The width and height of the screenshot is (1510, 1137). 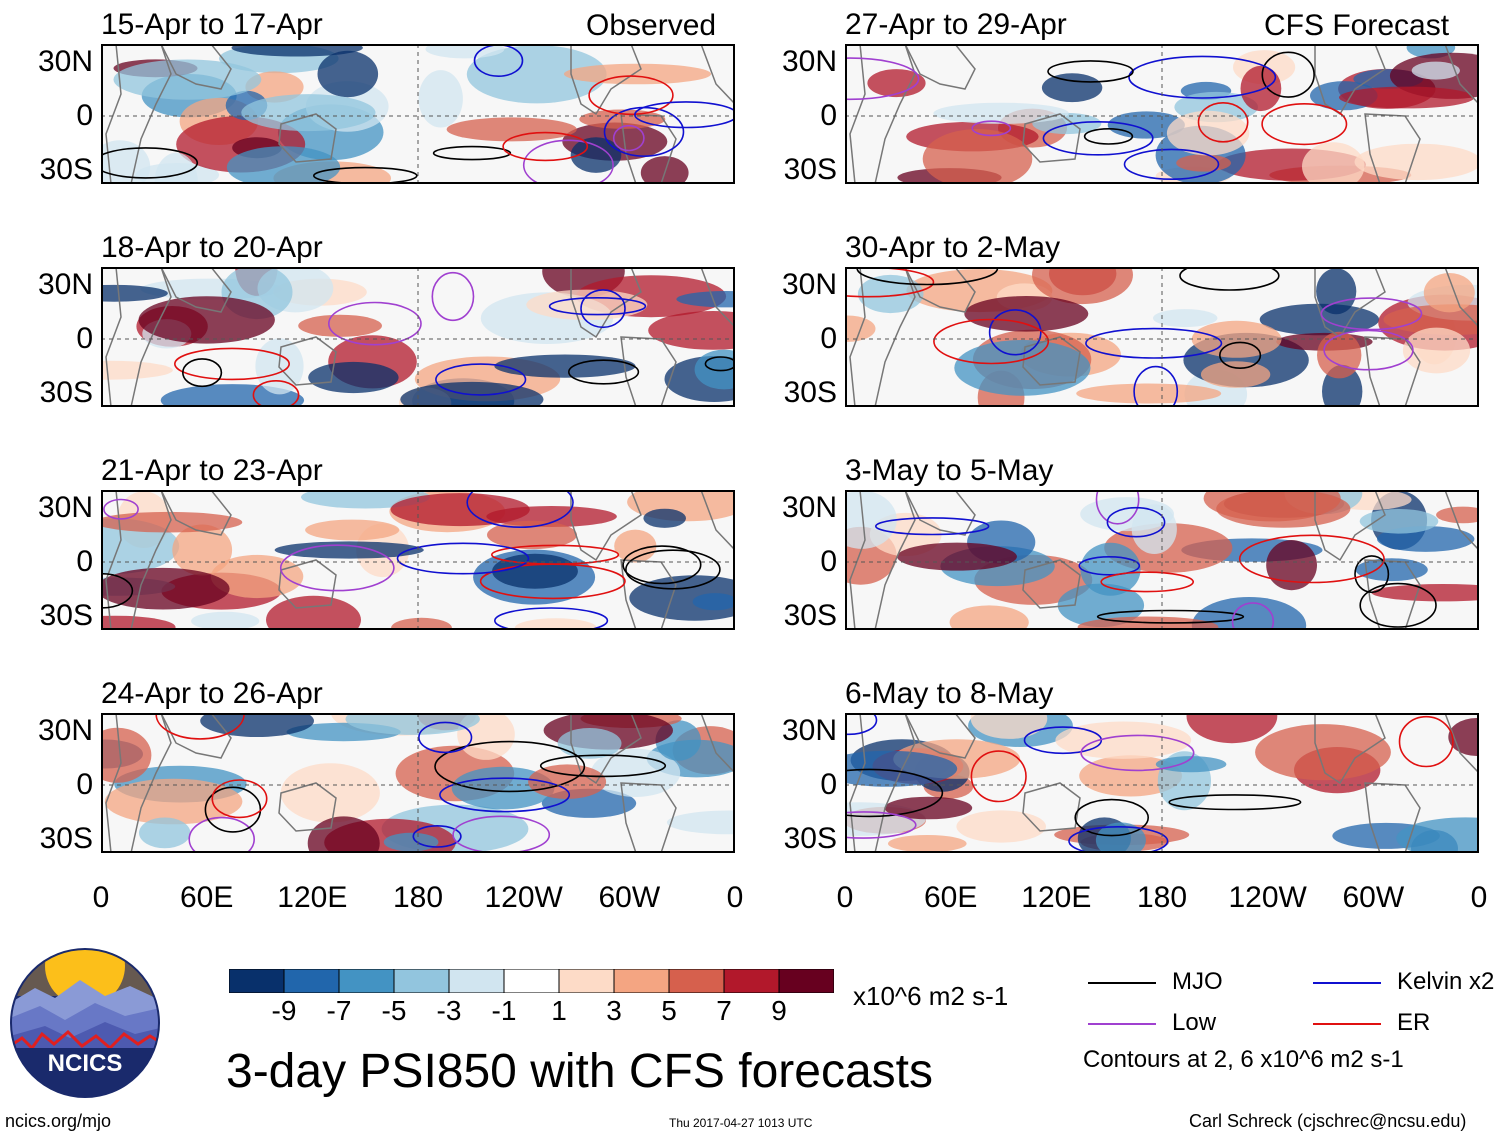 What do you see at coordinates (58, 1121) in the screenshot?
I see `footer-url: ncics.org/mjo` at bounding box center [58, 1121].